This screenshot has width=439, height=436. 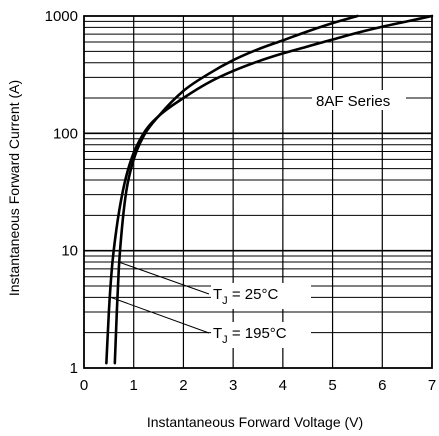 I want to click on x-tick-label: 0, so click(x=84, y=385).